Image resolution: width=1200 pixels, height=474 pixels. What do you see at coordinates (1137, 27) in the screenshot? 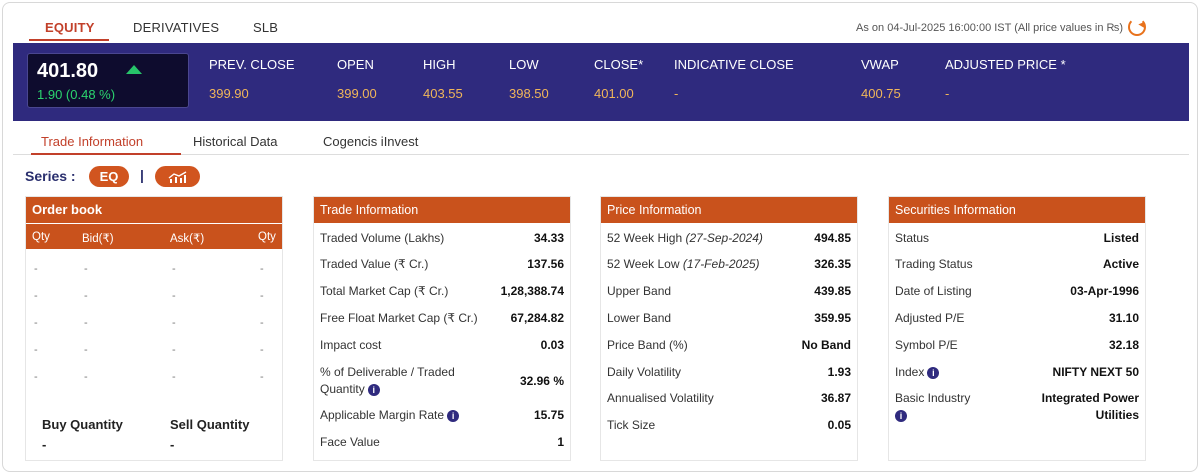
I see `refresh-icon` at bounding box center [1137, 27].